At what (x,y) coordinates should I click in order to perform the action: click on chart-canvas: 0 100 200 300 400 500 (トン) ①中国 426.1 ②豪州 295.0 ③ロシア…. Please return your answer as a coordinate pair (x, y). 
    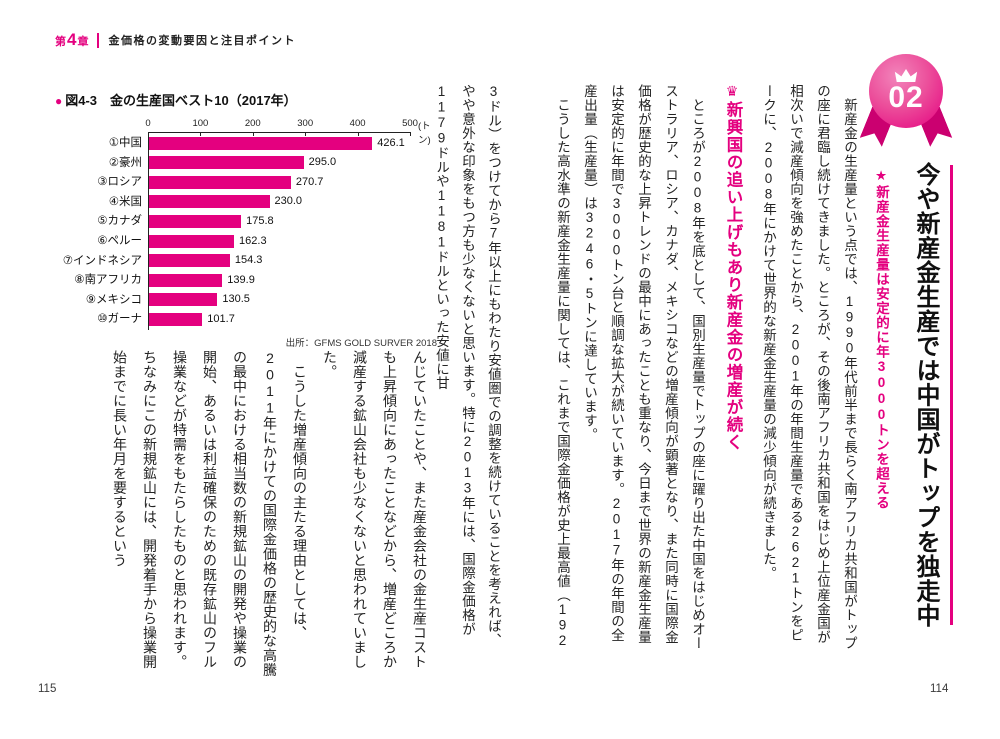
    Looking at the image, I should click on (246, 225).